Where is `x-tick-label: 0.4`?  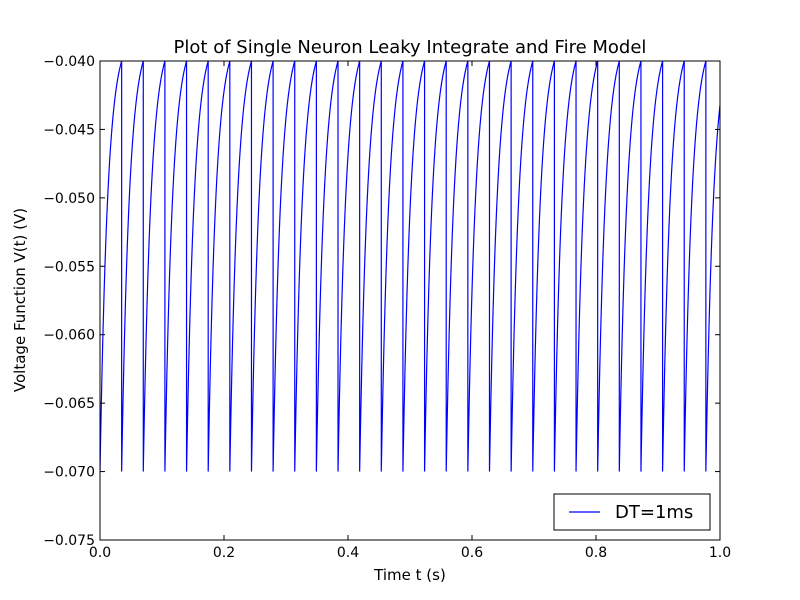
x-tick-label: 0.4 is located at coordinates (348, 553).